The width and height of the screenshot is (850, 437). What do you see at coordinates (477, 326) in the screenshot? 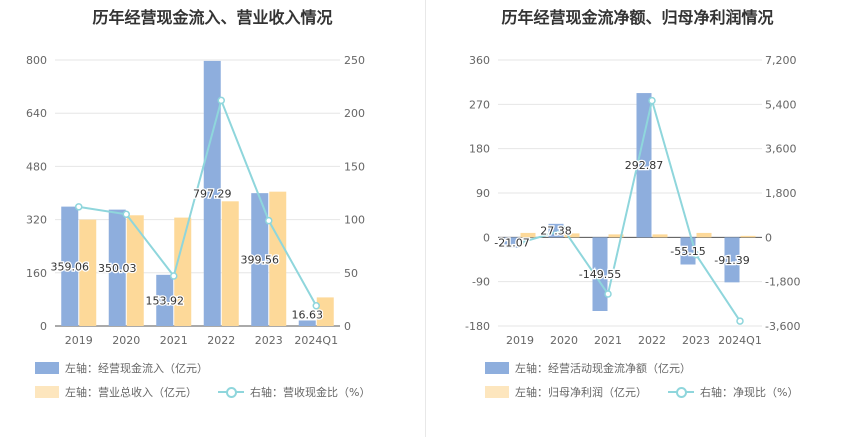
I see `y-tick-label-left: -180` at bounding box center [477, 326].